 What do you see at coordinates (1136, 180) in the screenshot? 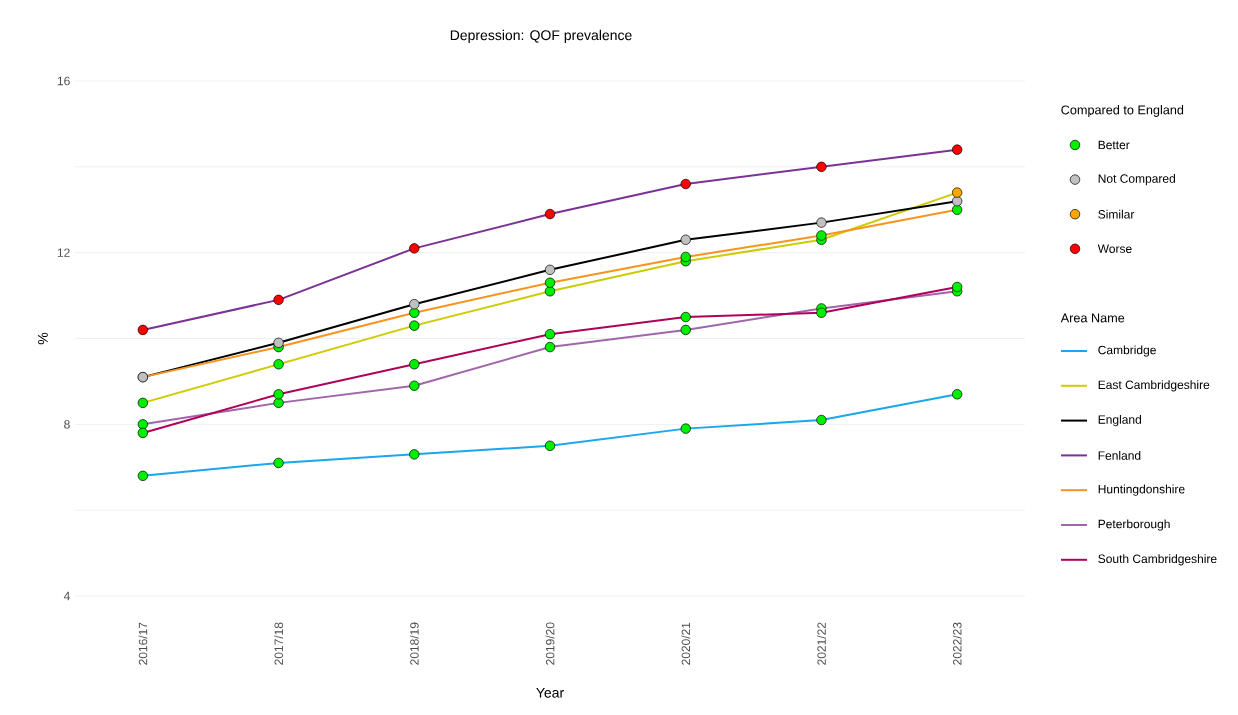
I see `legend-label: Not Compared` at bounding box center [1136, 180].